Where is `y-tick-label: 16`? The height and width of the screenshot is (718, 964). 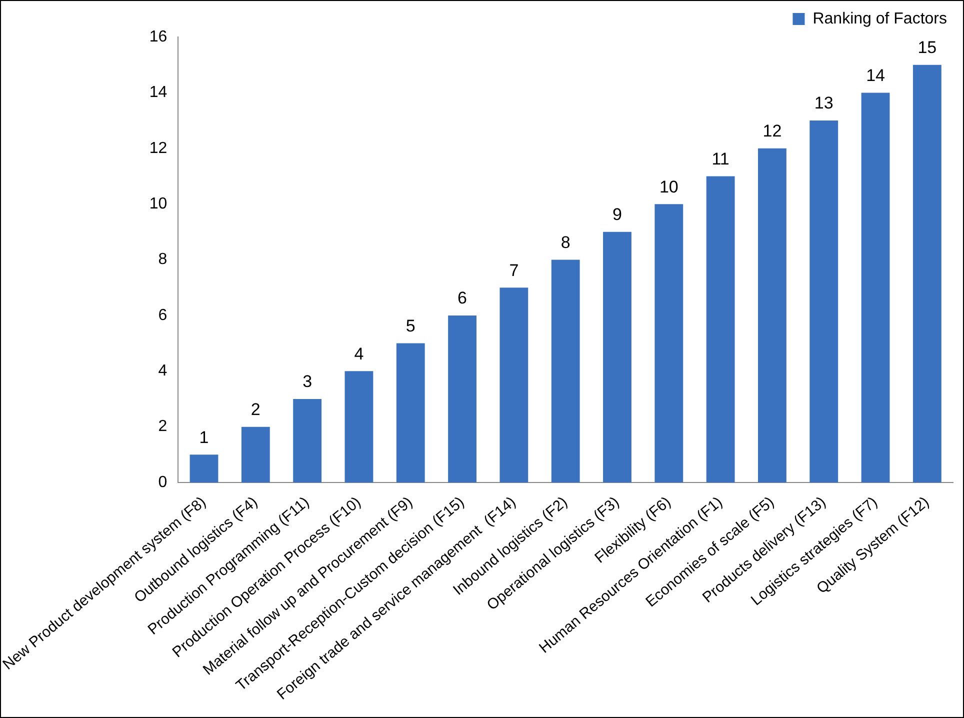 y-tick-label: 16 is located at coordinates (158, 37).